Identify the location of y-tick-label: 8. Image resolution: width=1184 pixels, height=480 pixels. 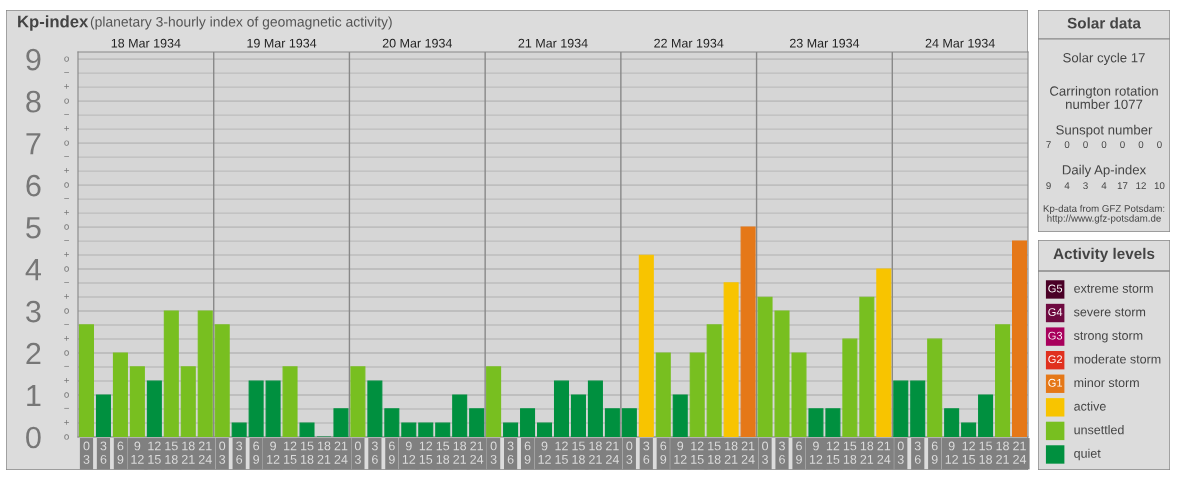
(33, 101).